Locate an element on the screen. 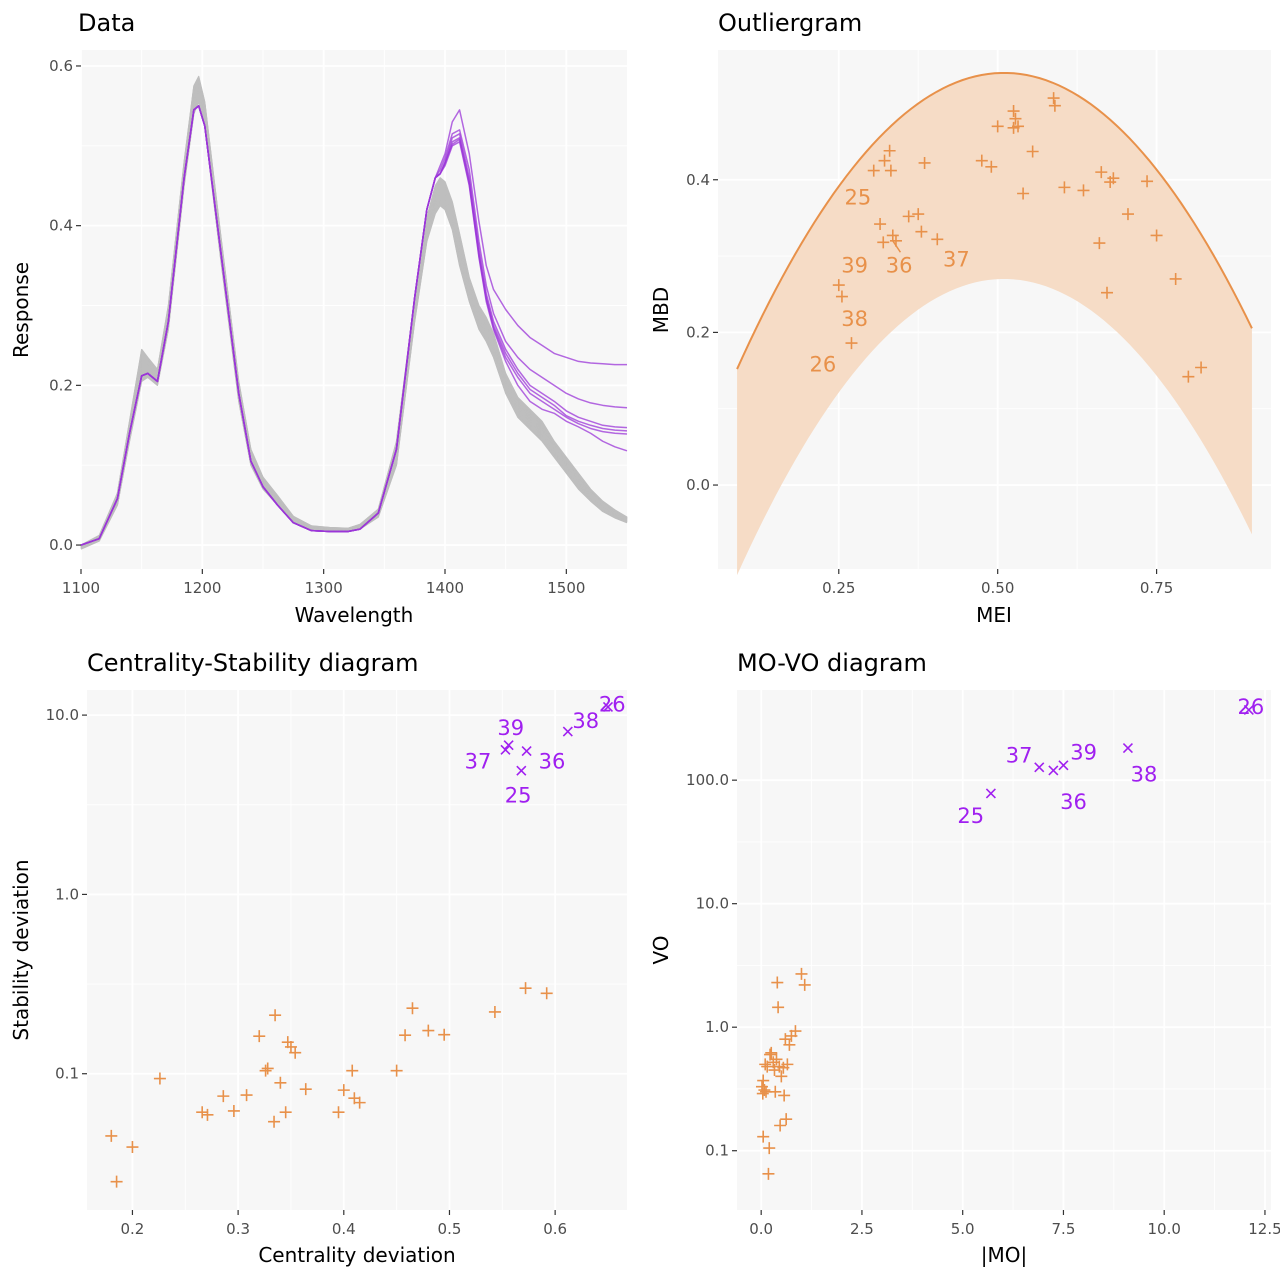 The image size is (1280, 1280). movo-outlier-label: 39 is located at coordinates (1083, 753).